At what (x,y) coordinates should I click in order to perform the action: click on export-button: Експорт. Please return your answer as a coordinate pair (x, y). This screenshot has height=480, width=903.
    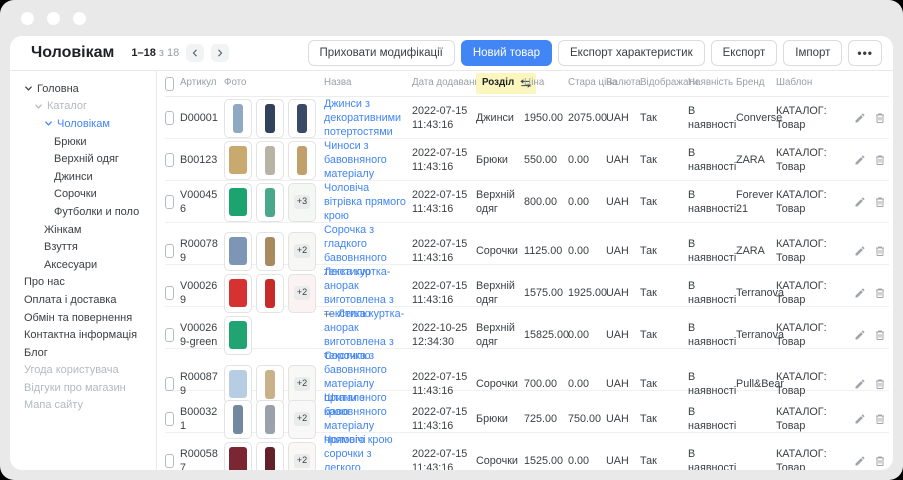
    Looking at the image, I should click on (744, 53).